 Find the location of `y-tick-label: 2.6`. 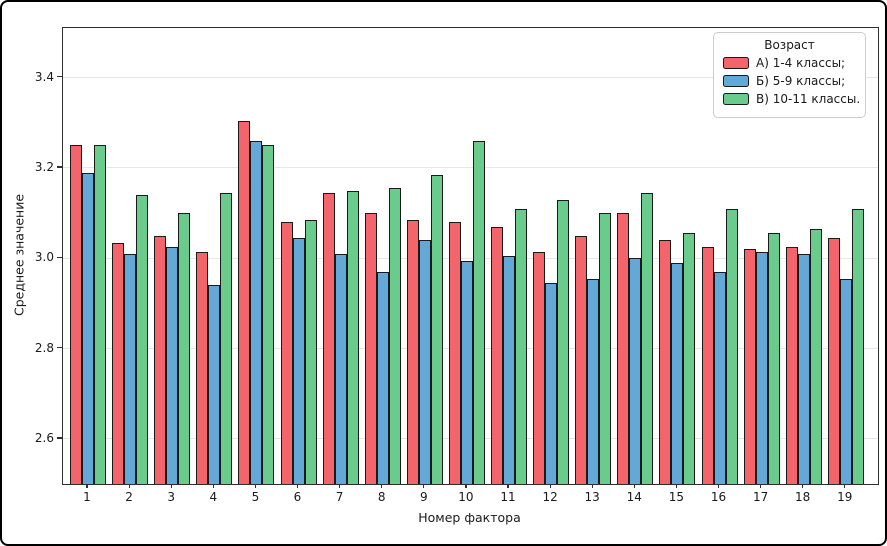

y-tick-label: 2.6 is located at coordinates (44, 437).